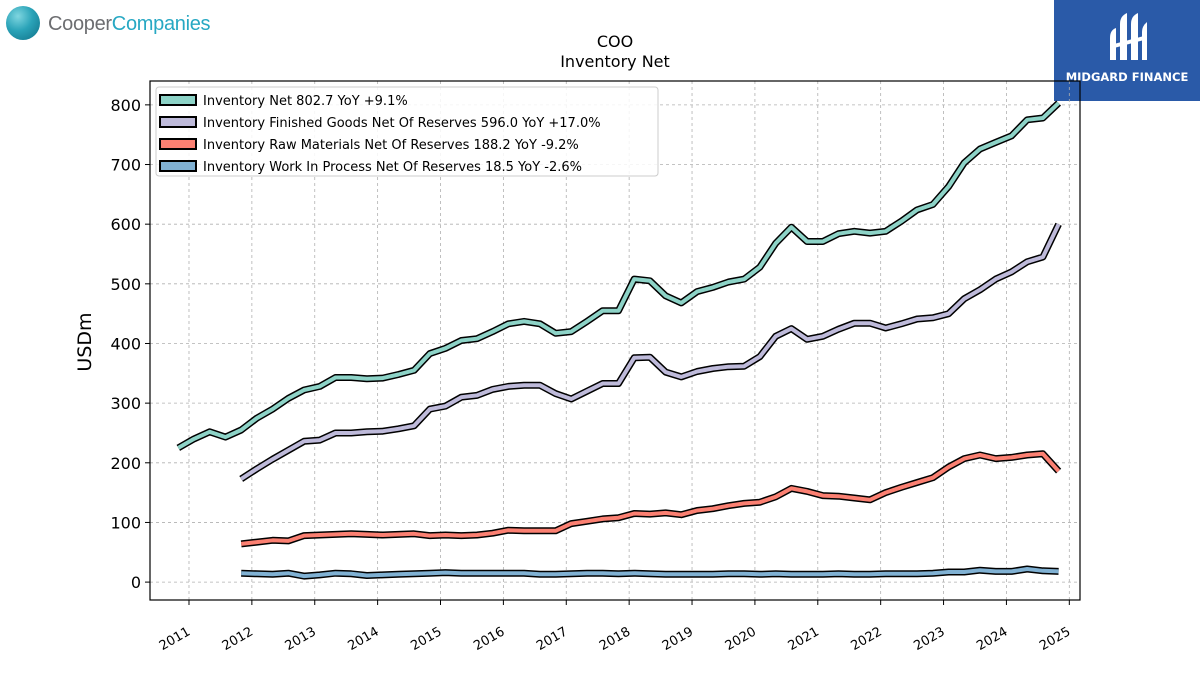 Image resolution: width=1200 pixels, height=675 pixels. I want to click on x-tick-label: 2016, so click(489, 639).